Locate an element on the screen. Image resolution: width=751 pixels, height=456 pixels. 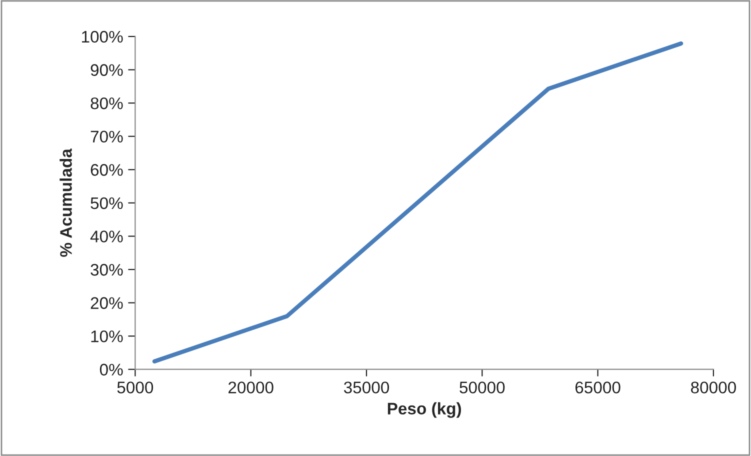
y-tick-label: 80% is located at coordinates (106, 103).